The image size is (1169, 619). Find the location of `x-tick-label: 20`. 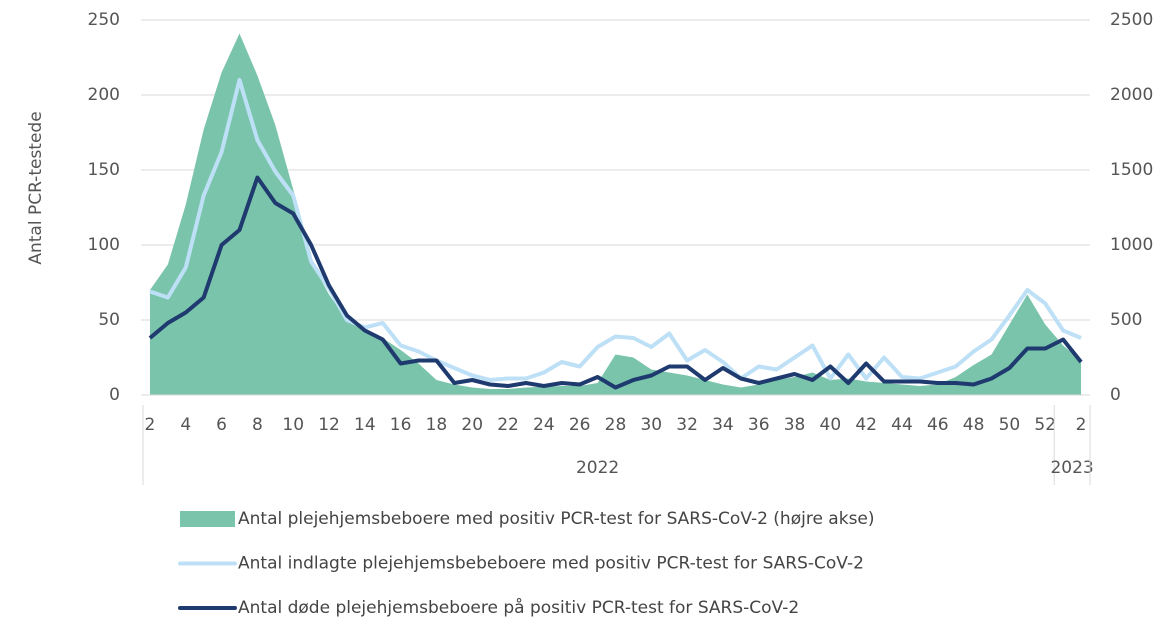

x-tick-label: 20 is located at coordinates (472, 425).